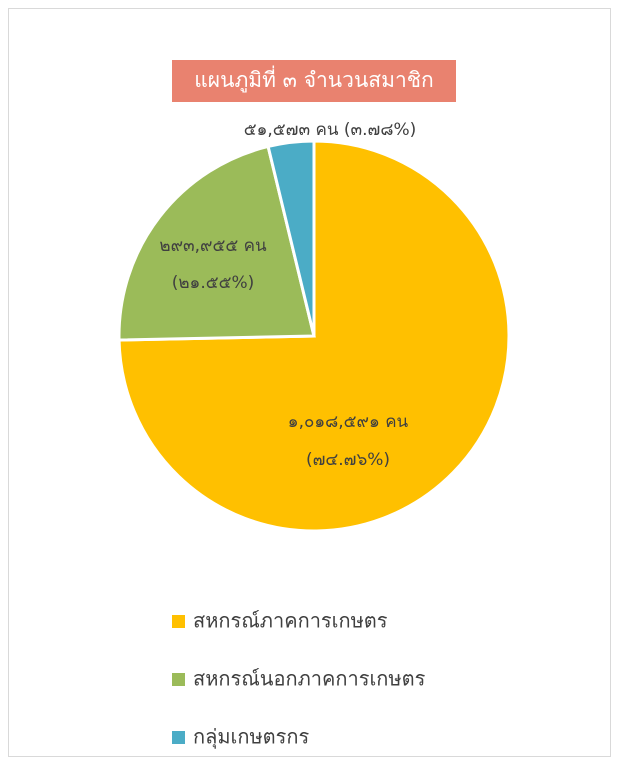  I want to click on legend-label: สหกรณ์ภาคการเกษตร, so click(290, 621).